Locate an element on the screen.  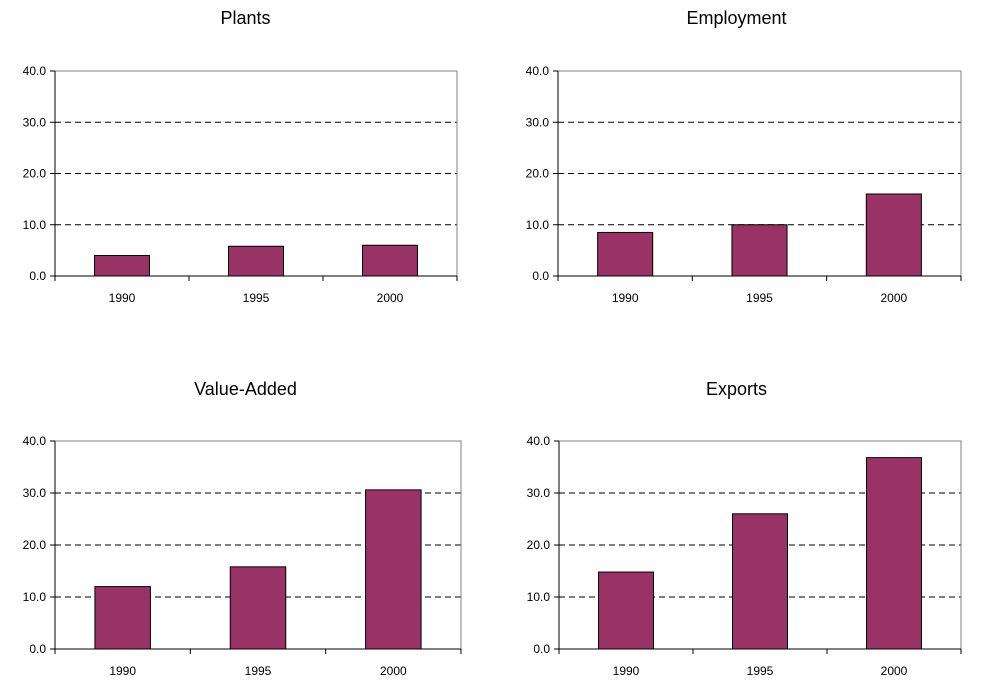
chart-title: Exports is located at coordinates (736, 389).